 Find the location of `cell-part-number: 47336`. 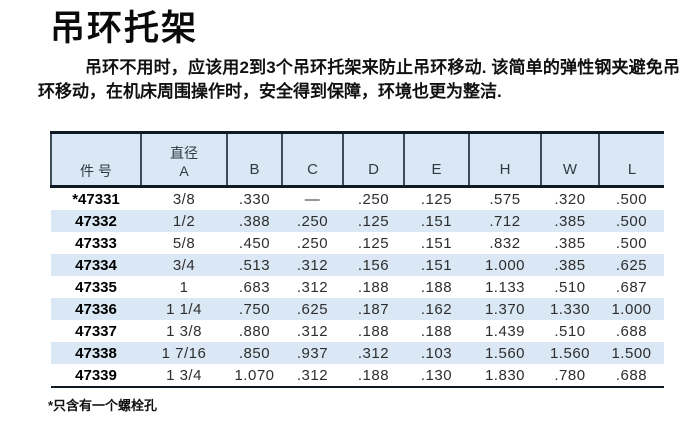

cell-part-number: 47336 is located at coordinates (96, 309).